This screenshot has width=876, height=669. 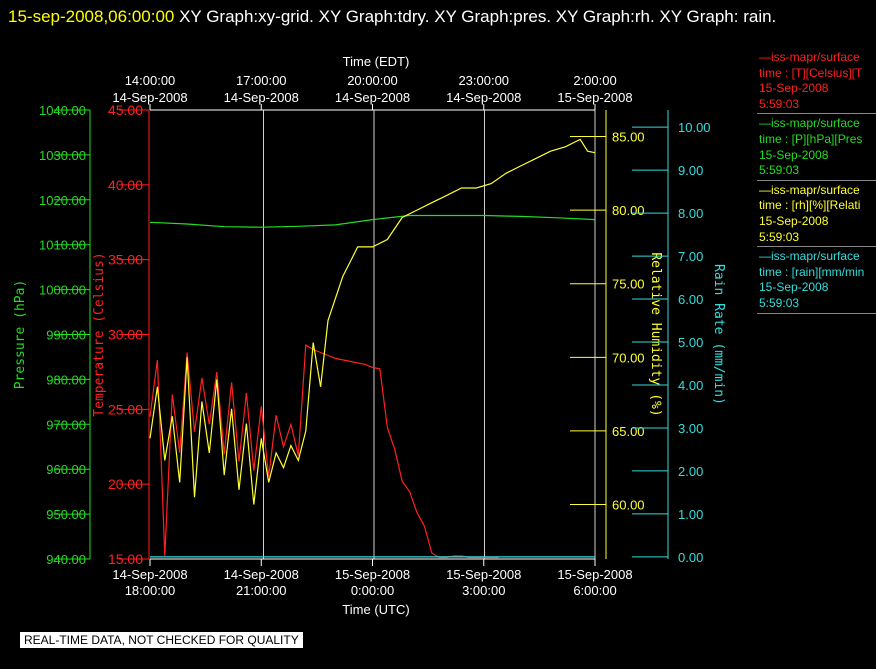 I want to click on rain-tick-label: 4.00, so click(x=690, y=385).